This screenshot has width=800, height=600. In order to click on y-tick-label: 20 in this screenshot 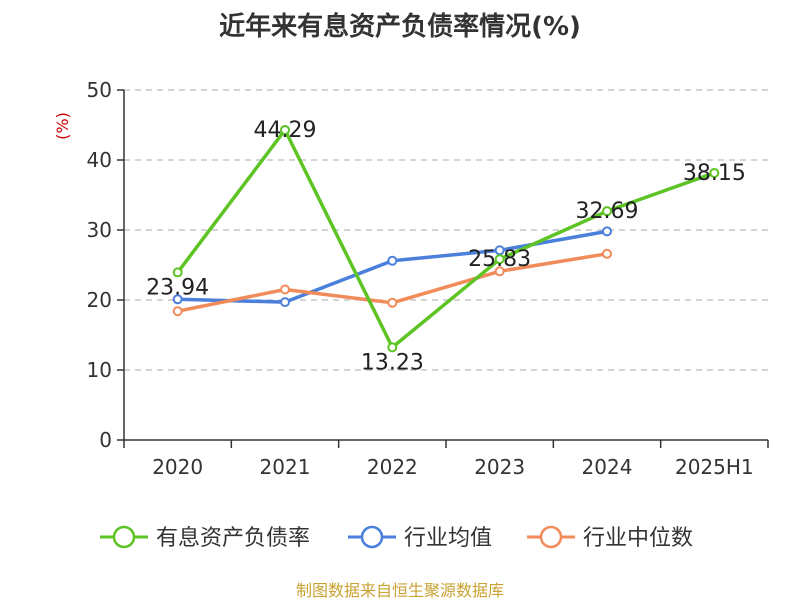, I will do `click(99, 300)`.